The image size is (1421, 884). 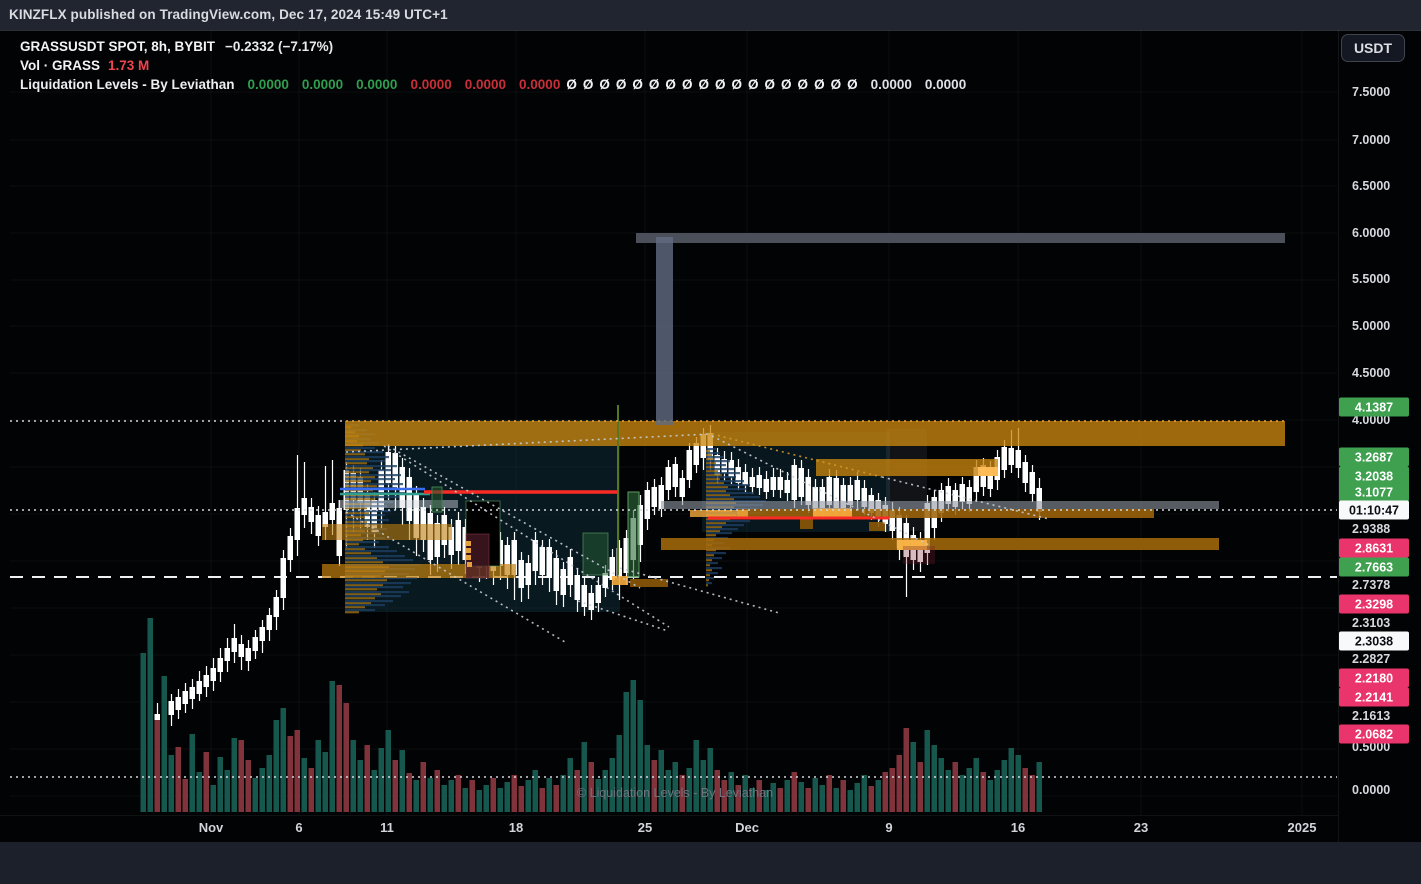 I want to click on time-label: 18, so click(x=516, y=827).